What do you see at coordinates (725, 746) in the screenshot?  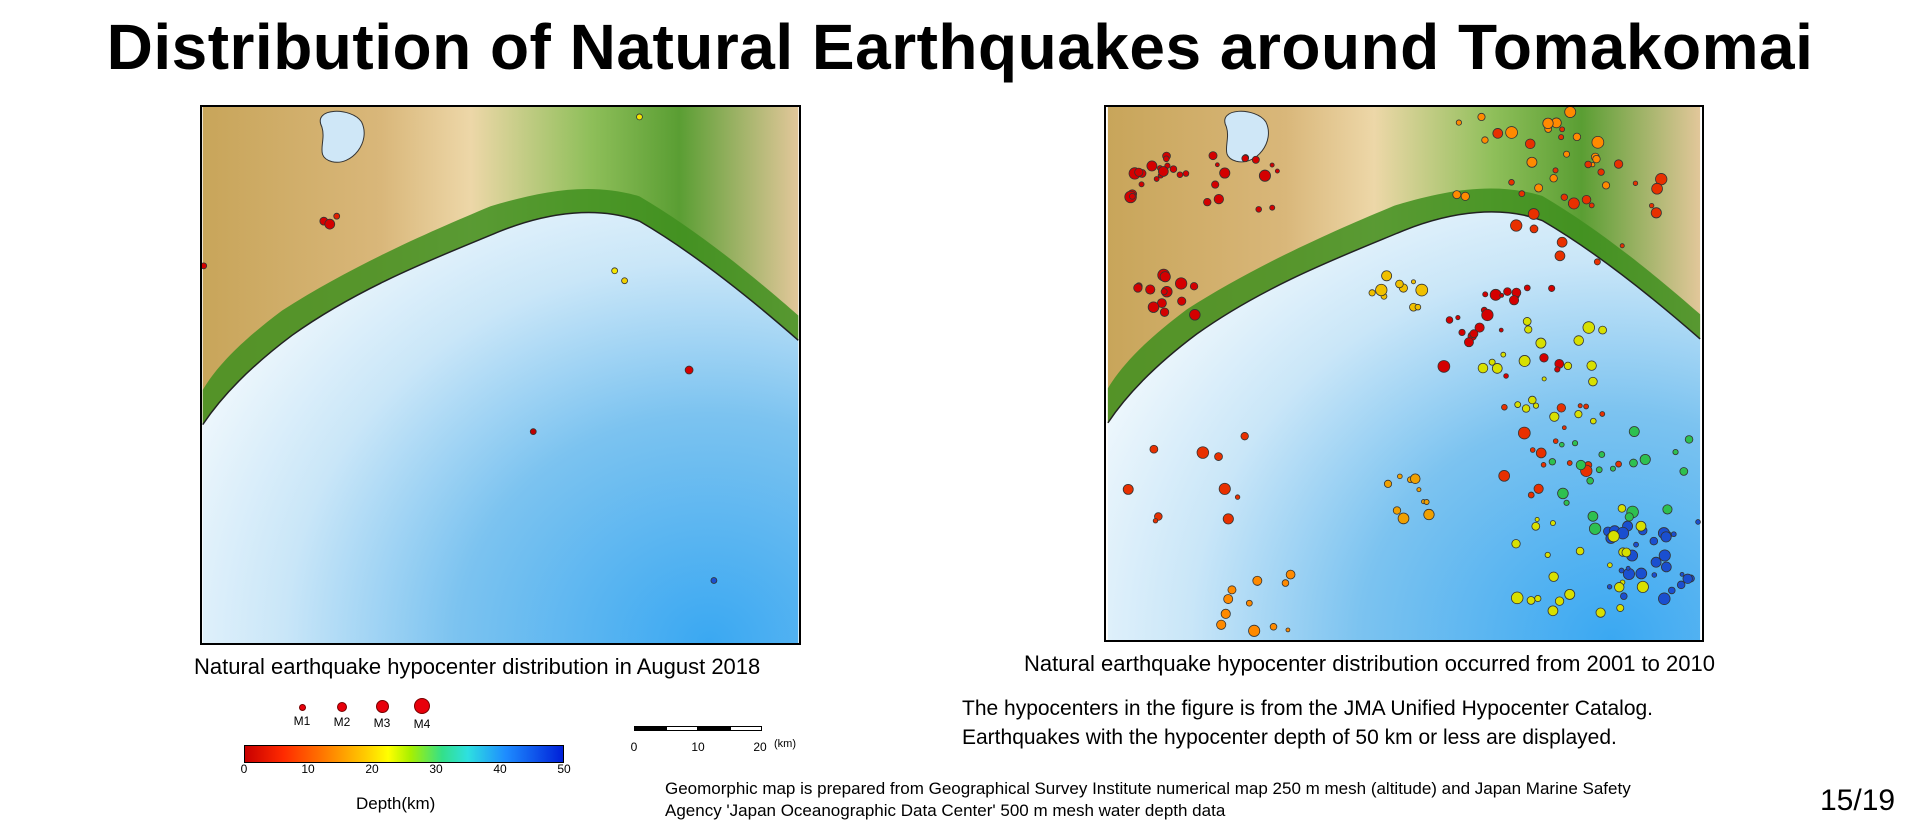 I see `scale-bar: 0 10 20 (km)` at bounding box center [725, 746].